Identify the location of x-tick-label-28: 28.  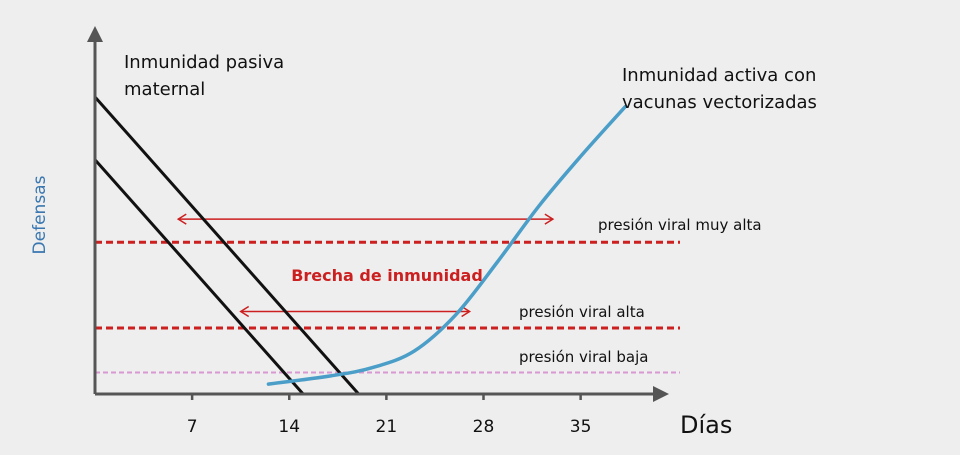
(484, 427).